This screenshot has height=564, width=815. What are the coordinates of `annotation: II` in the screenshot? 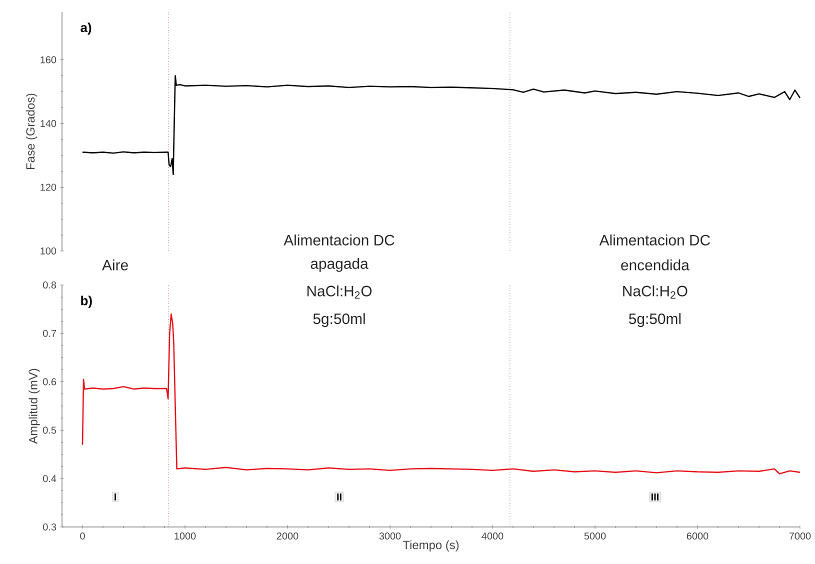 It's located at (339, 497).